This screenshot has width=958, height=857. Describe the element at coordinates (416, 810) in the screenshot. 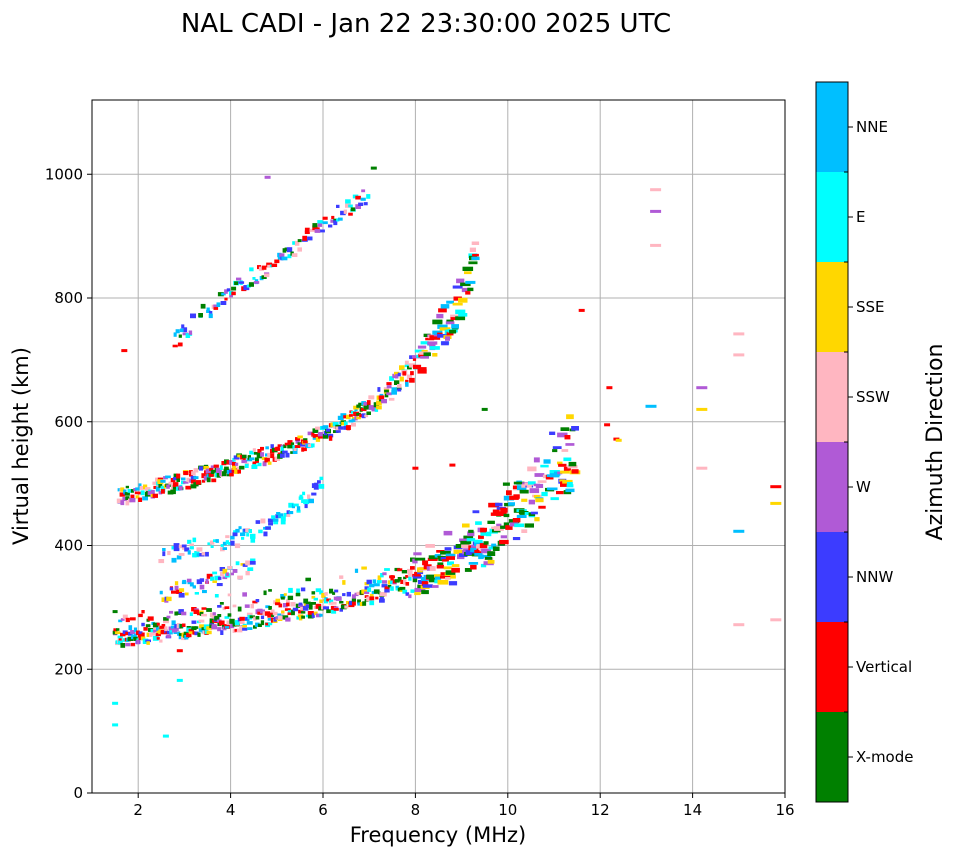

I see `x-tick-label: 8` at that location.